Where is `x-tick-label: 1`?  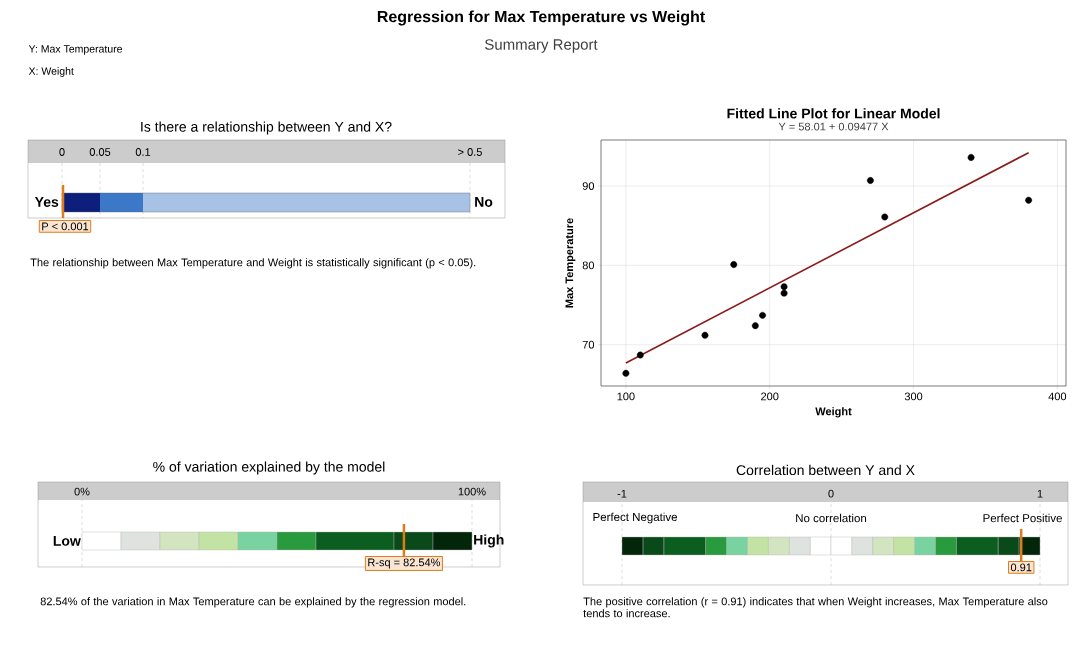 x-tick-label: 1 is located at coordinates (1040, 493).